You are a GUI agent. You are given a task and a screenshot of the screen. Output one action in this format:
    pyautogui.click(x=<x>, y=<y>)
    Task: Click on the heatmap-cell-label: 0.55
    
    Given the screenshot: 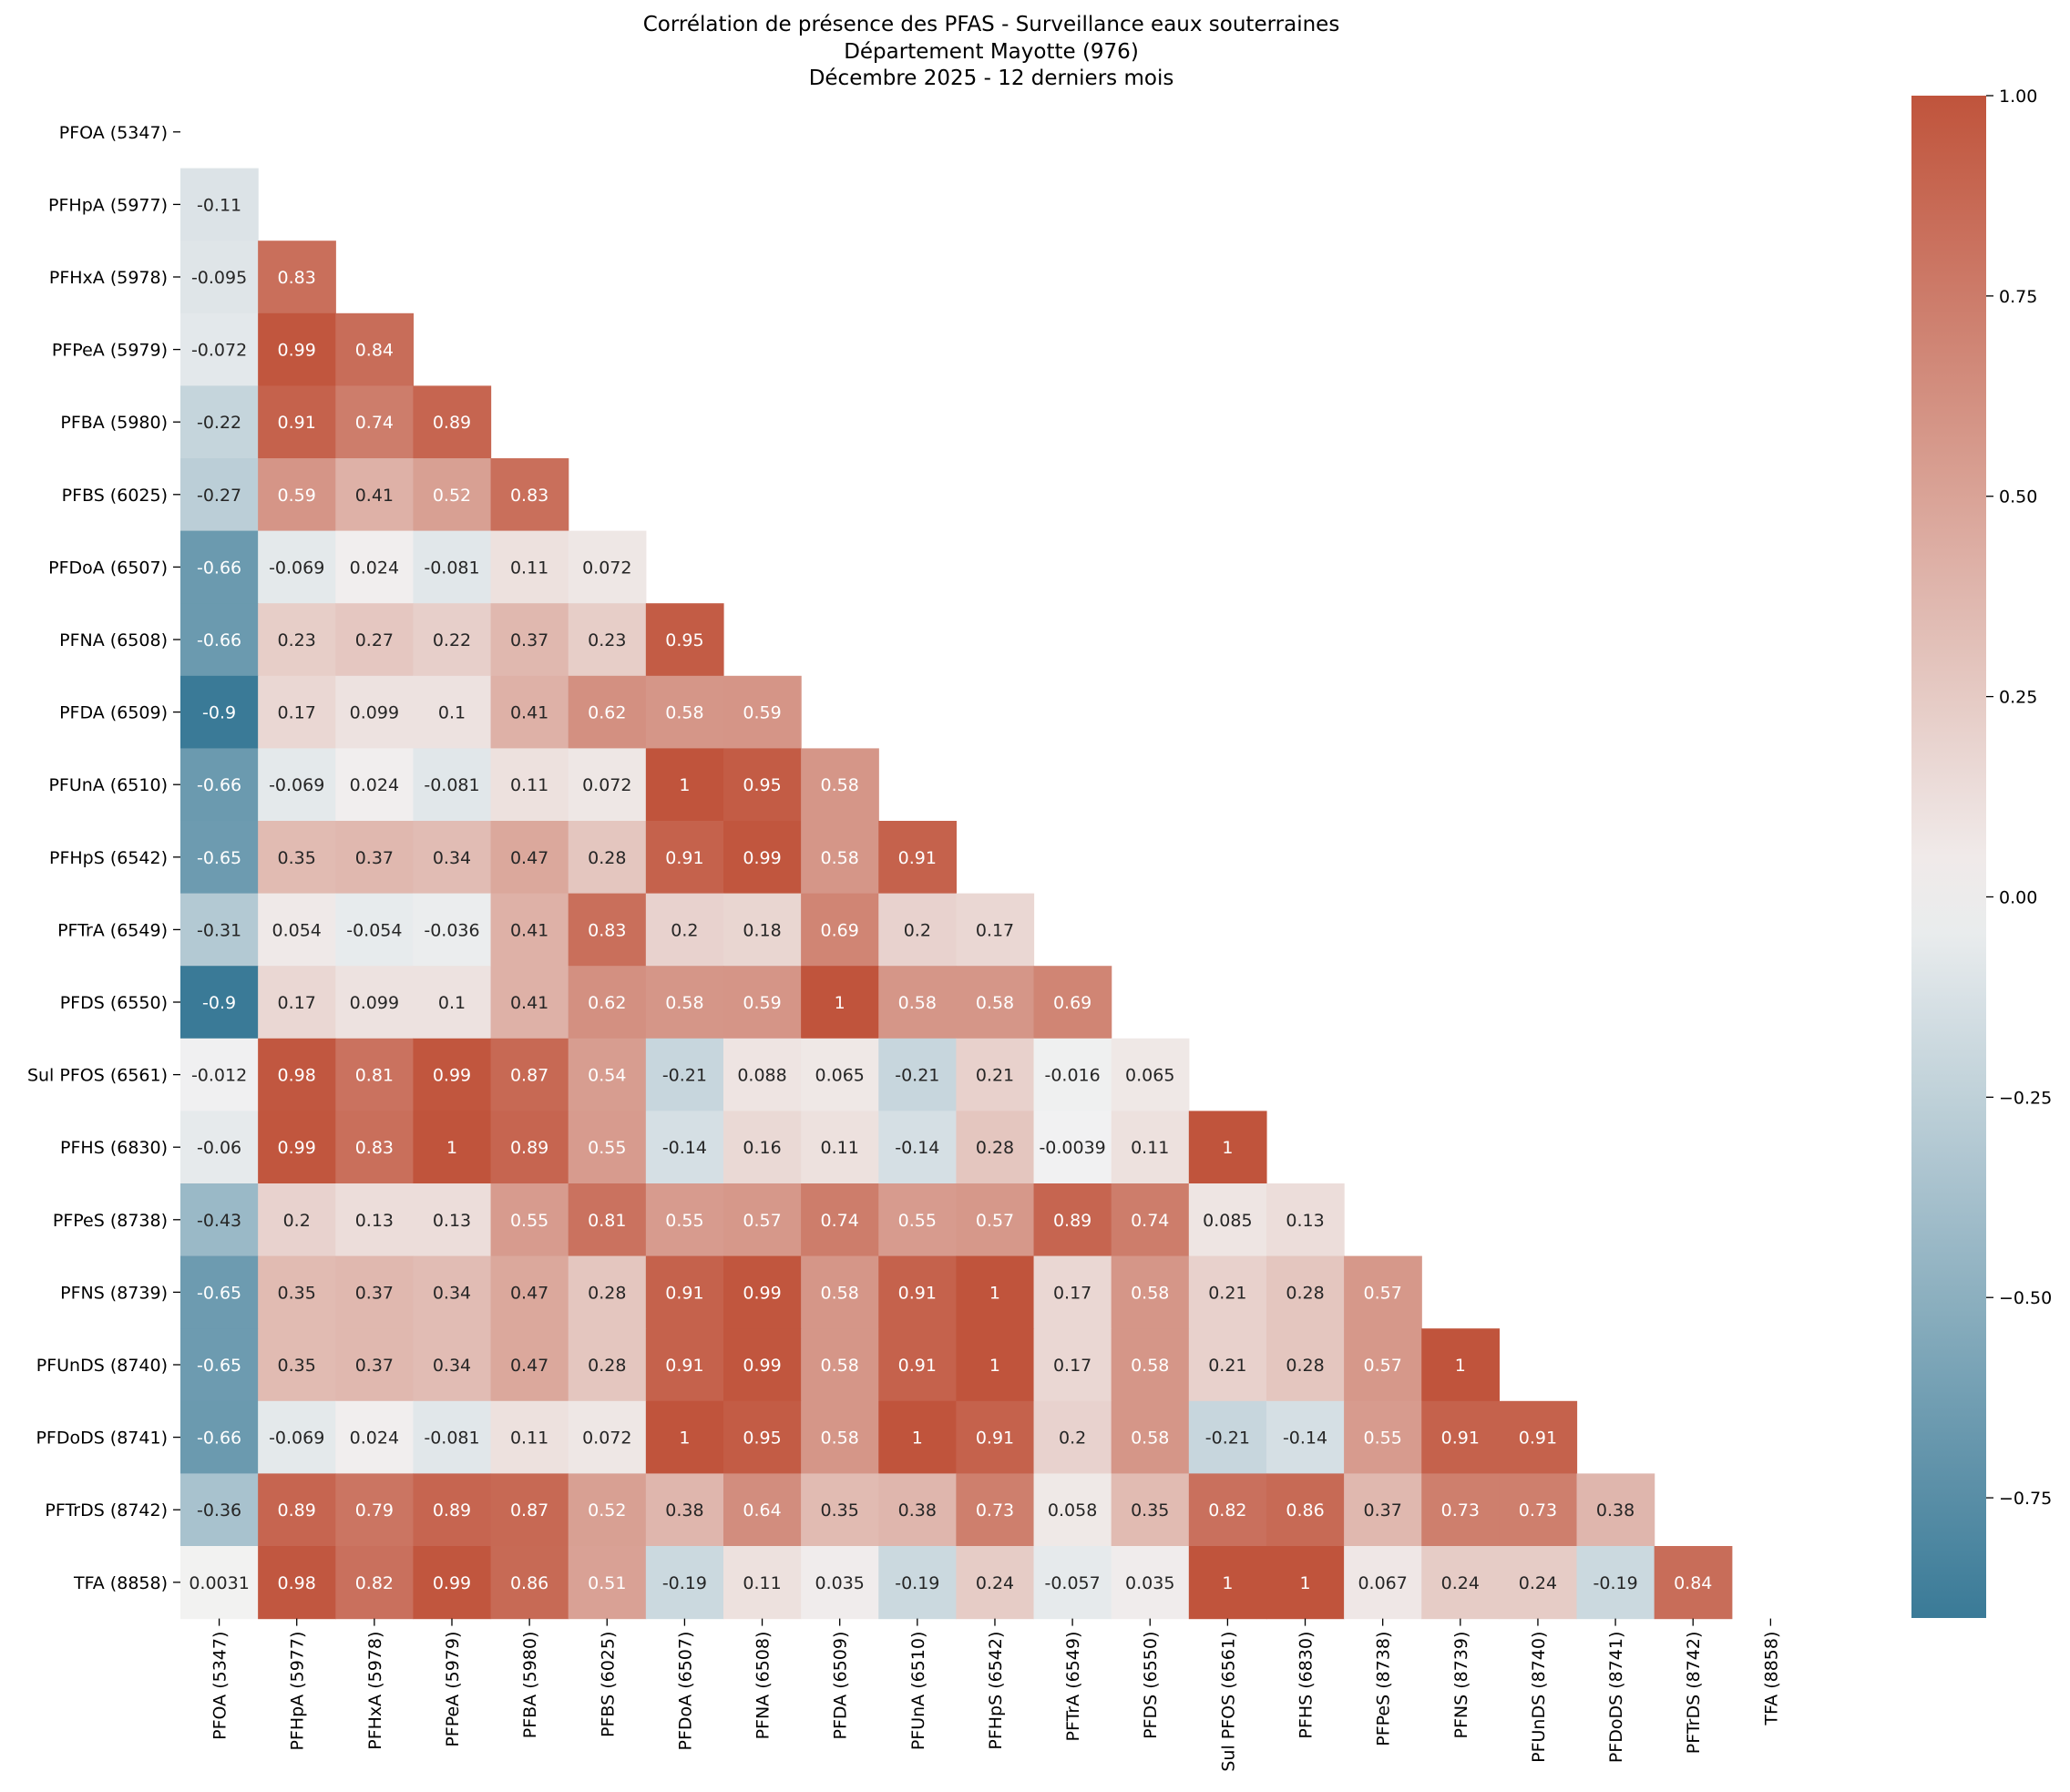 What is the action you would take?
    pyautogui.click(x=917, y=1221)
    